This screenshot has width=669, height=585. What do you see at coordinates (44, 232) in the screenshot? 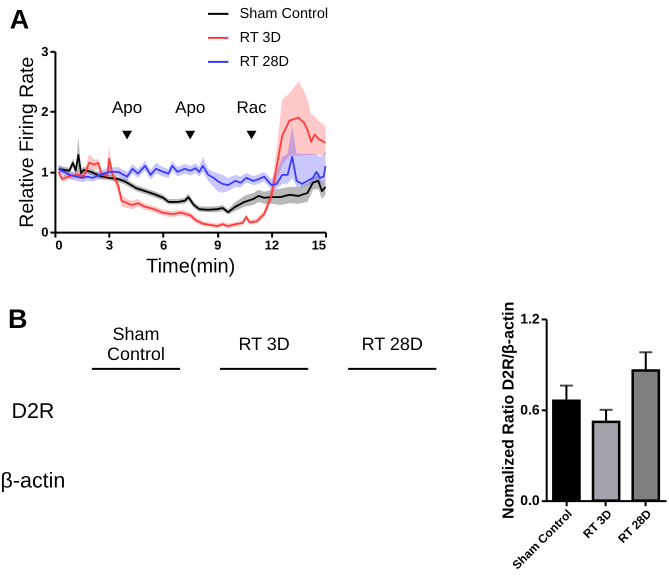
I see `y-tick-label: 0` at bounding box center [44, 232].